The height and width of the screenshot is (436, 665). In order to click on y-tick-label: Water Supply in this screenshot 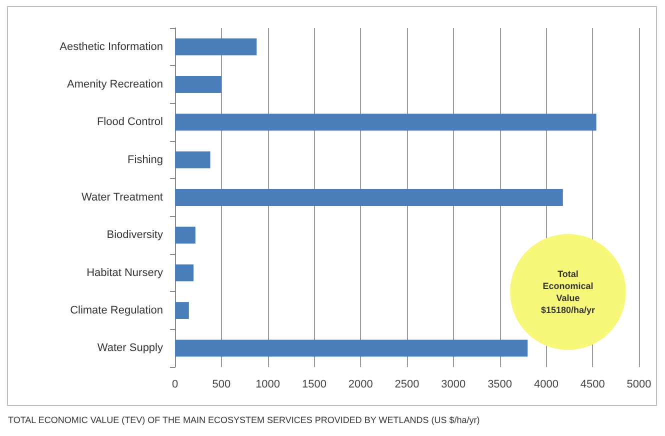, I will do `click(130, 348)`.